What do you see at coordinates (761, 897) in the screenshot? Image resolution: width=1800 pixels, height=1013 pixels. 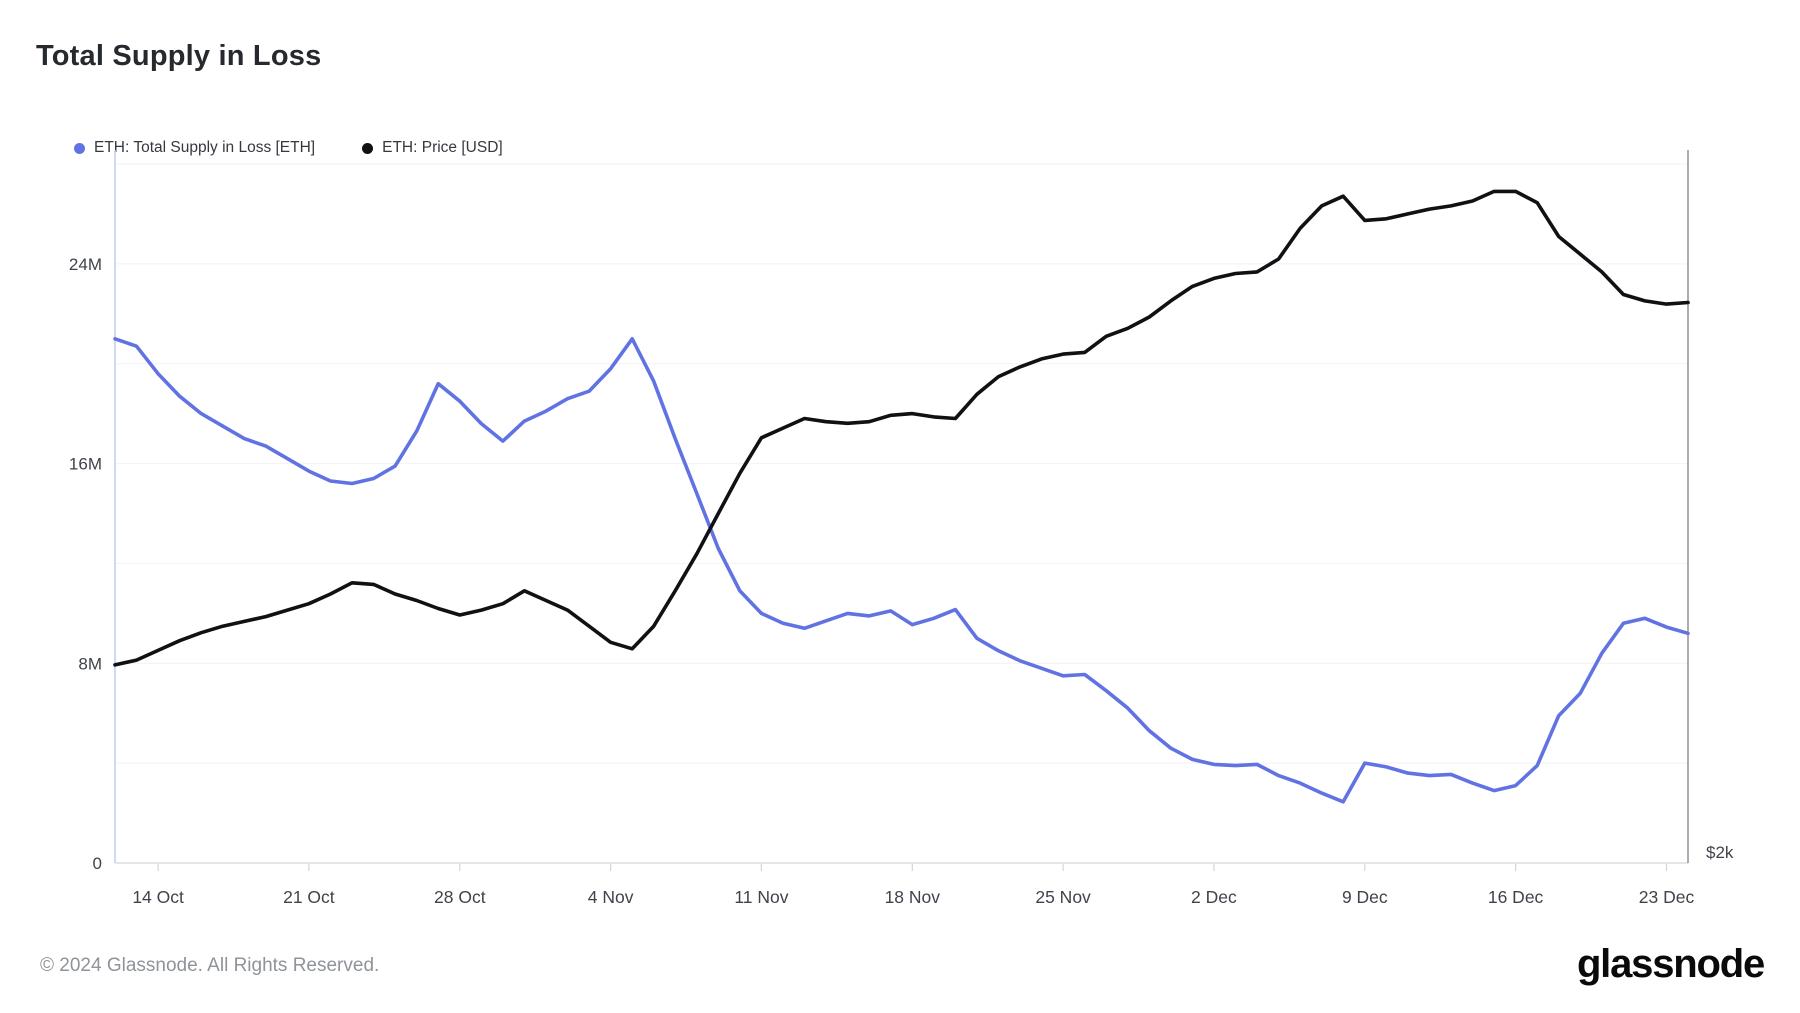 I see `x-axis-label: 11 Nov` at bounding box center [761, 897].